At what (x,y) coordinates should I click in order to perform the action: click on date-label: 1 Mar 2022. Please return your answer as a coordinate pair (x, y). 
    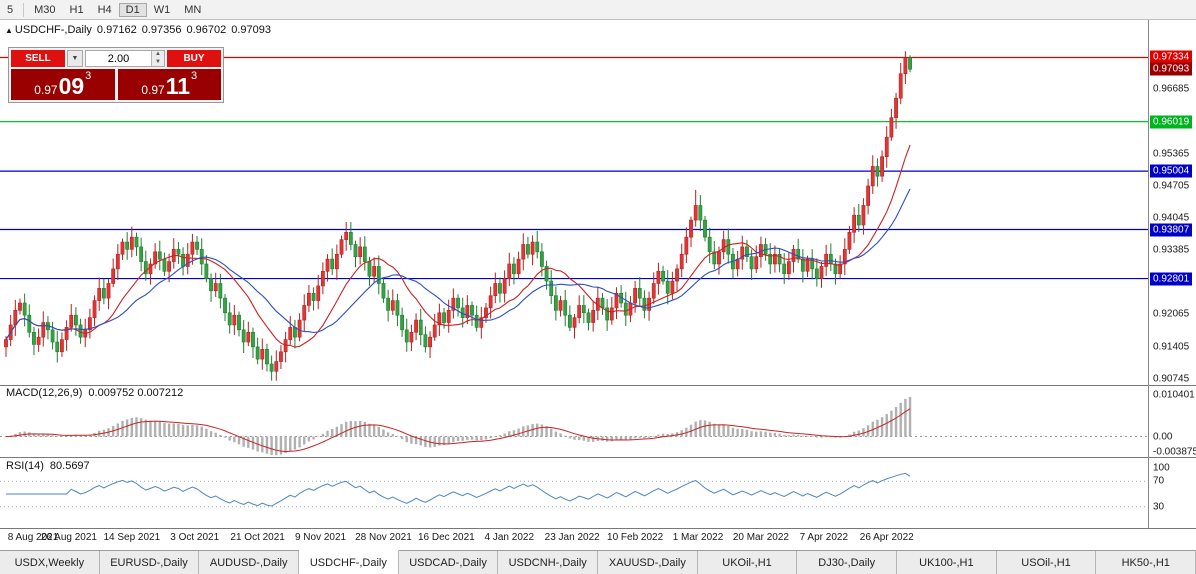
    Looking at the image, I should click on (698, 537).